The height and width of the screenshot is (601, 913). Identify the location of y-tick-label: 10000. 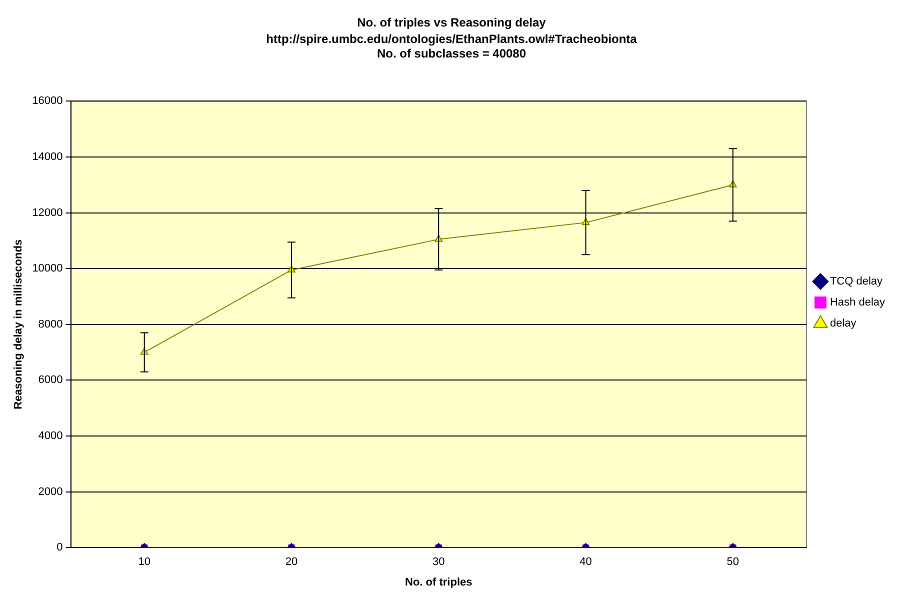
(47, 268).